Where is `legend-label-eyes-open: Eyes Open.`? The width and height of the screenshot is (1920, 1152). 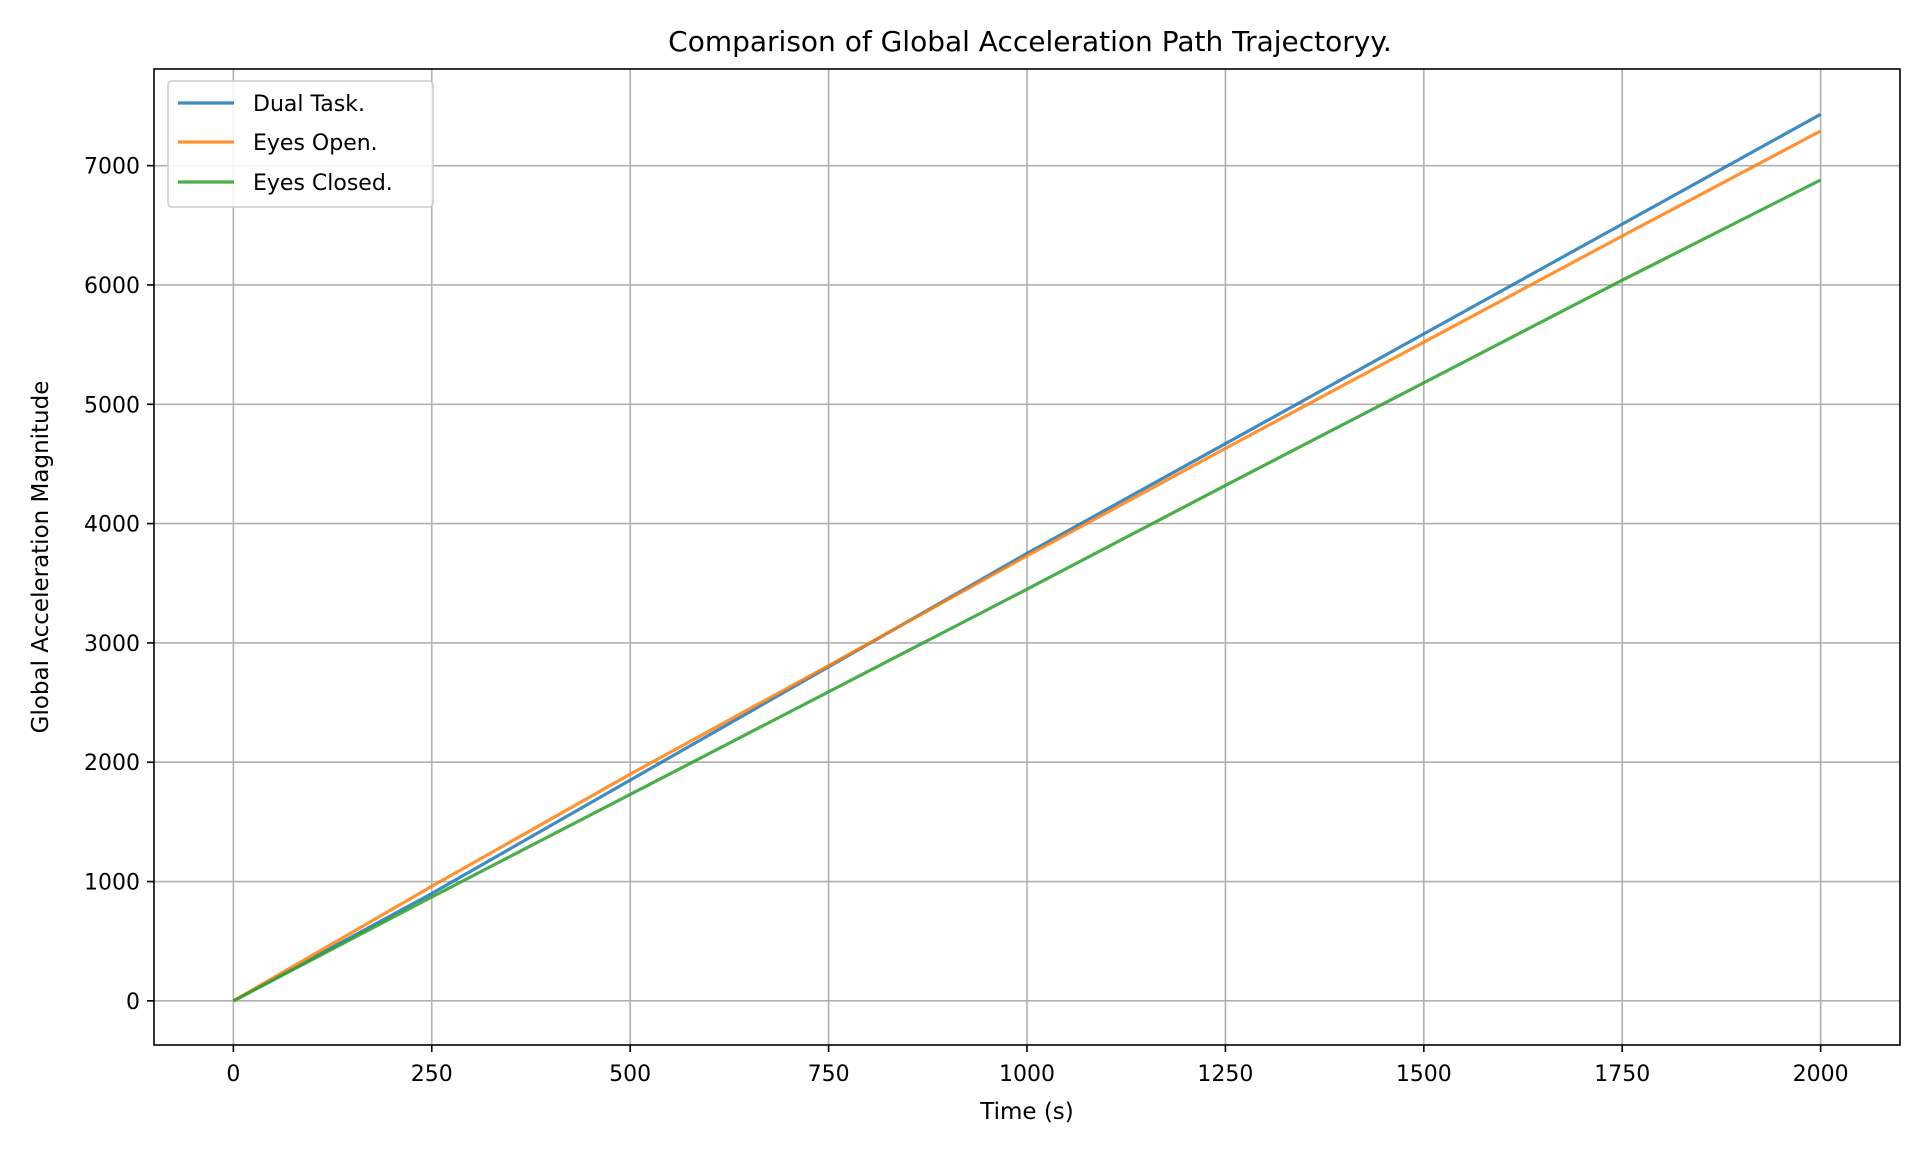 legend-label-eyes-open: Eyes Open. is located at coordinates (315, 143).